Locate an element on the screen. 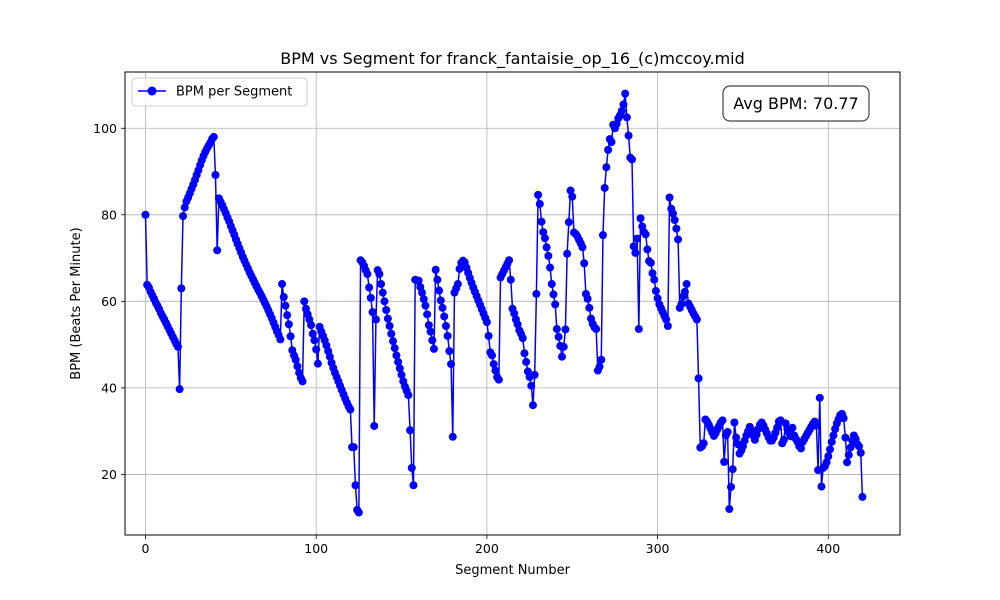 The height and width of the screenshot is (600, 1000). annotation-box is located at coordinates (796, 103).